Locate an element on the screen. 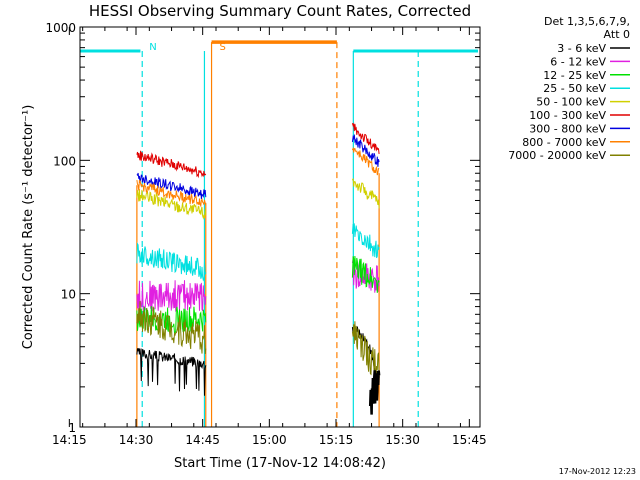  marker-label-s: S is located at coordinates (222, 47).